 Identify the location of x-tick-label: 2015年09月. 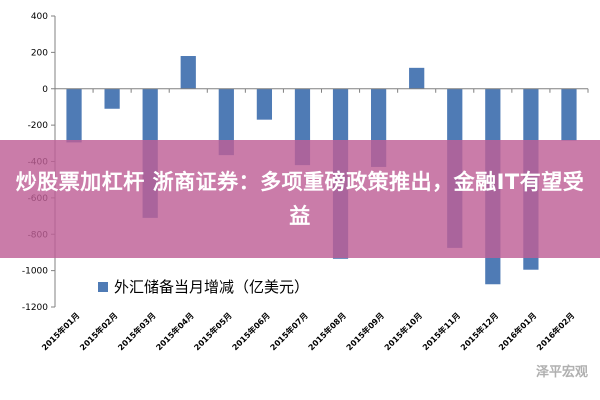
(365, 331).